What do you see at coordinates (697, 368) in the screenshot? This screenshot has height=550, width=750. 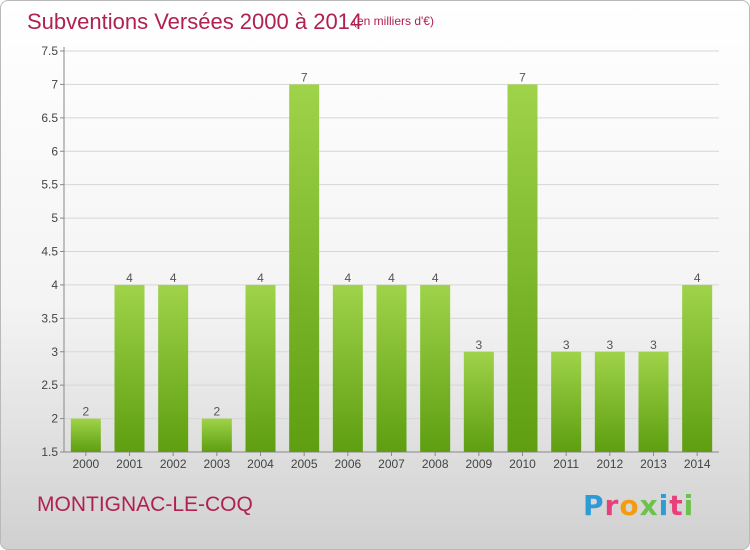 I see `bar-2014` at bounding box center [697, 368].